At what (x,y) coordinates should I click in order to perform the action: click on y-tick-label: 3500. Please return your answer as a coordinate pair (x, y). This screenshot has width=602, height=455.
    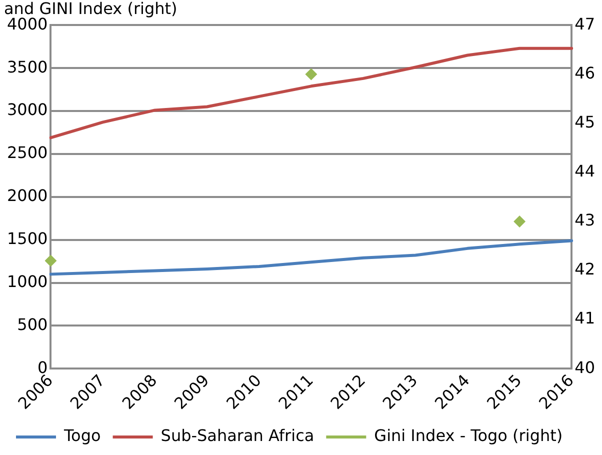
    Looking at the image, I should click on (27, 66).